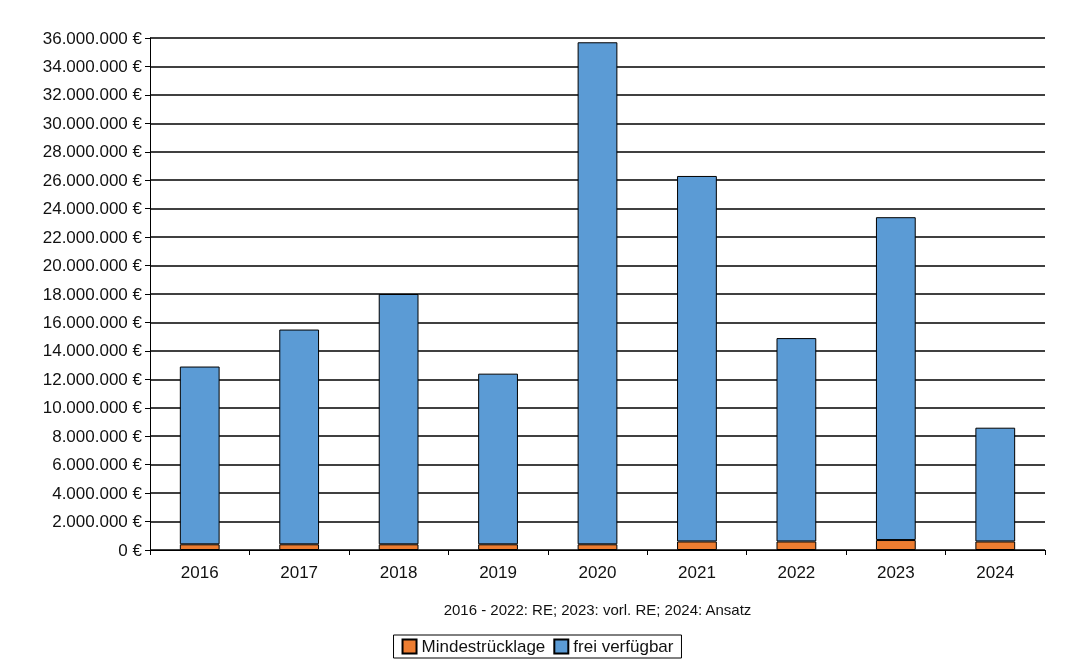 The height and width of the screenshot is (660, 1075). What do you see at coordinates (92, 379) in the screenshot?
I see `y-tick-label: 12.000.000 €` at bounding box center [92, 379].